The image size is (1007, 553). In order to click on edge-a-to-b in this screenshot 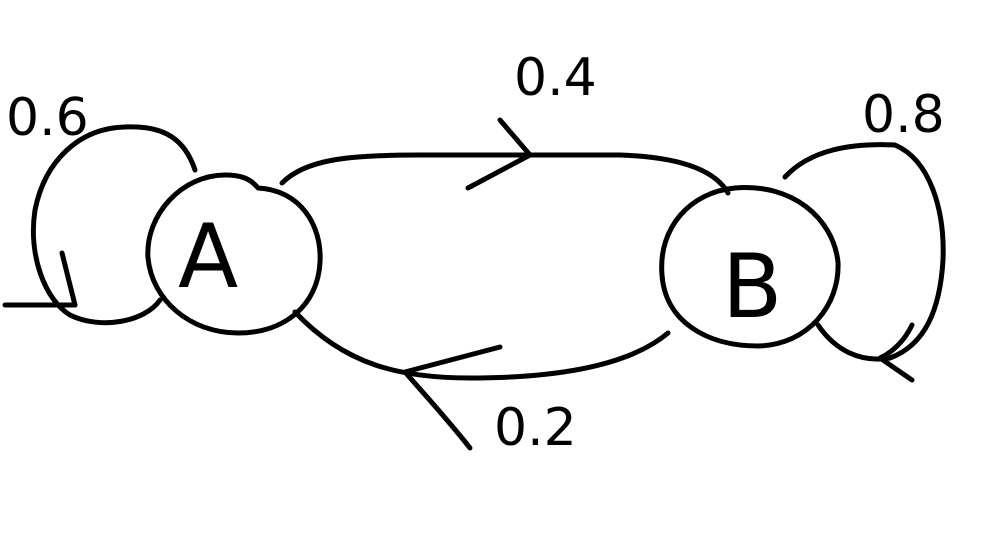, I will do `click(505, 156)`.